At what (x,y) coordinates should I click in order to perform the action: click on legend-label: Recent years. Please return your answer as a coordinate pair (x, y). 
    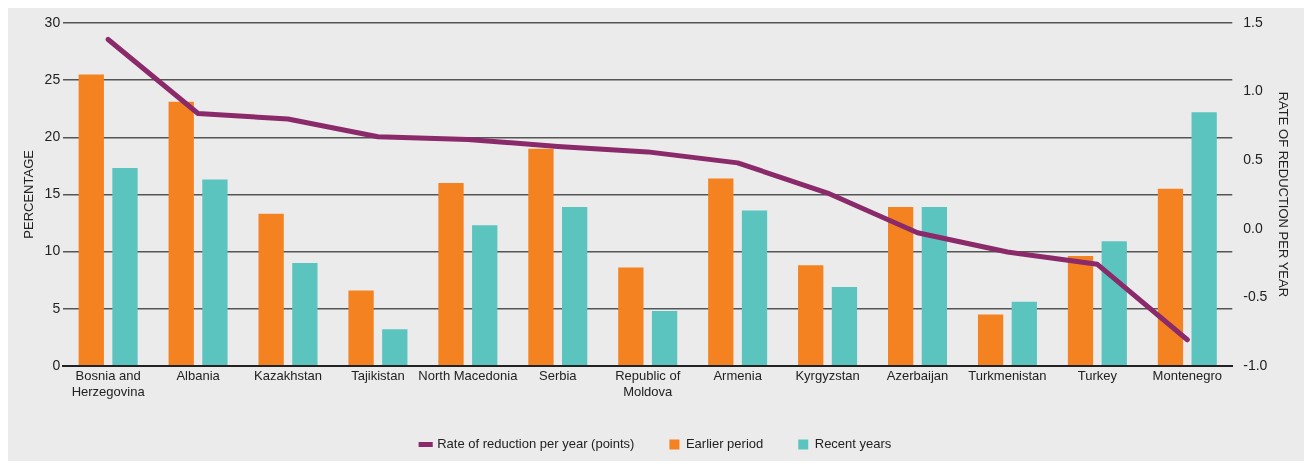
    Looking at the image, I should click on (853, 444).